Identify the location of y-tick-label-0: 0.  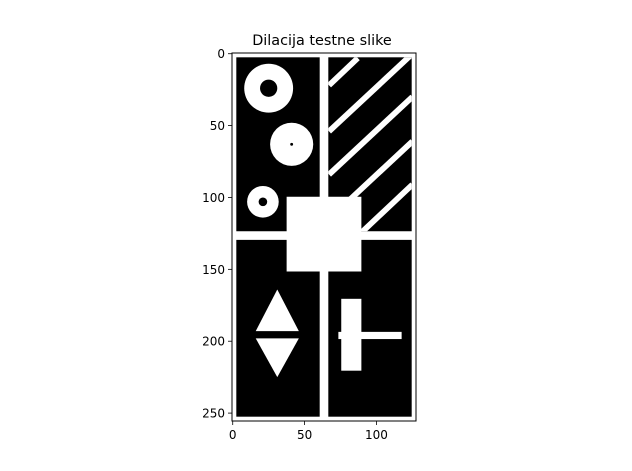
(221, 54).